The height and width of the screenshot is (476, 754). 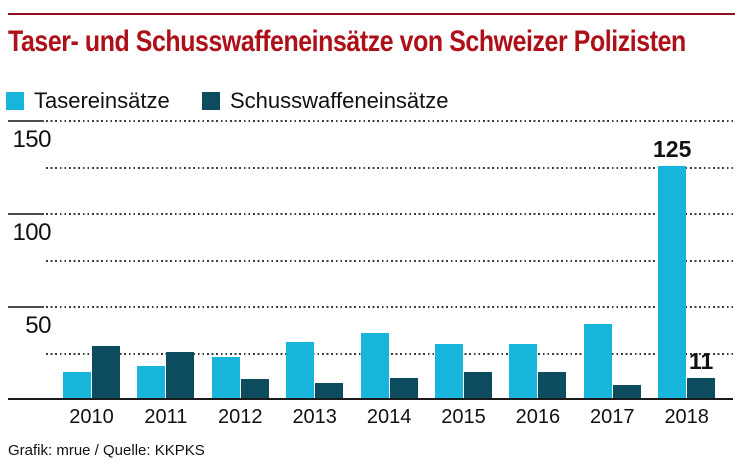 What do you see at coordinates (389, 417) in the screenshot?
I see `x-label-2014: 2014` at bounding box center [389, 417].